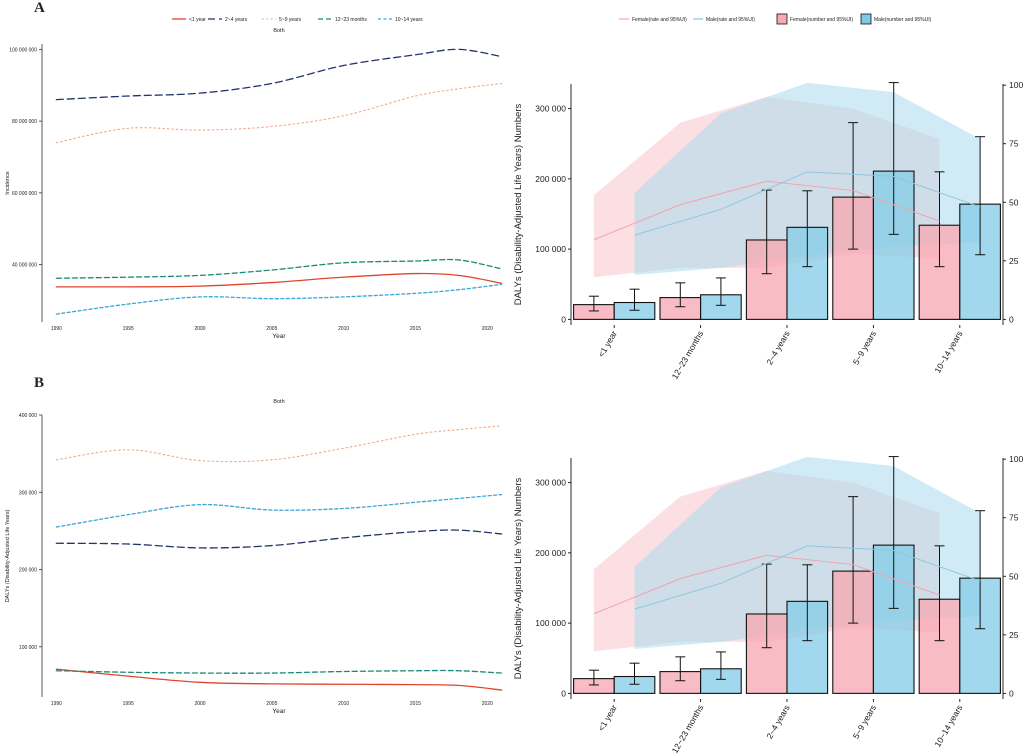  What do you see at coordinates (415, 704) in the screenshot?
I see `b-line-x-tick-label: 2015` at bounding box center [415, 704].